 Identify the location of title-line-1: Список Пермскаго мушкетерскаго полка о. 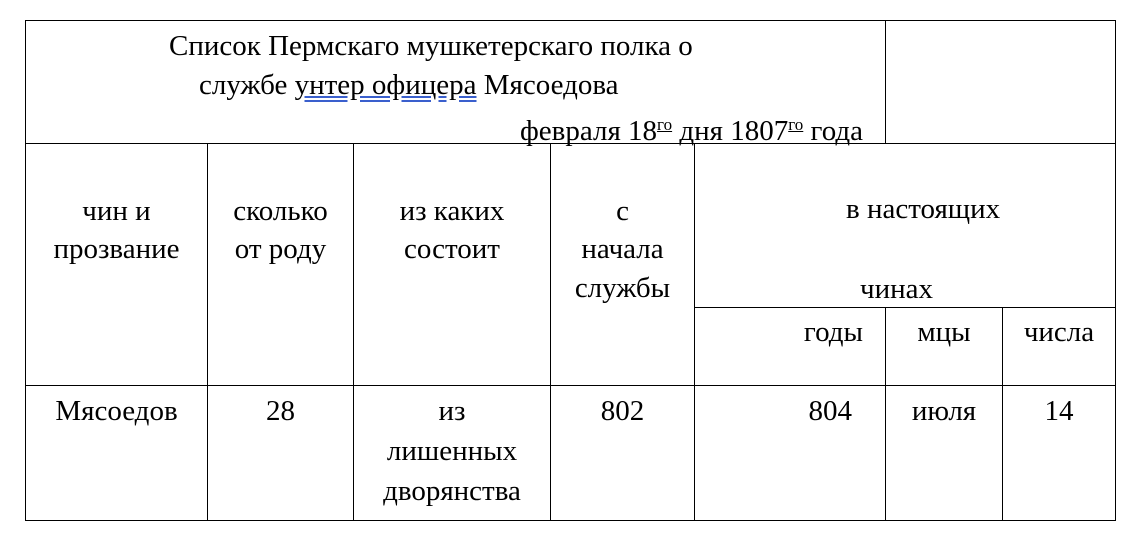
(431, 46).